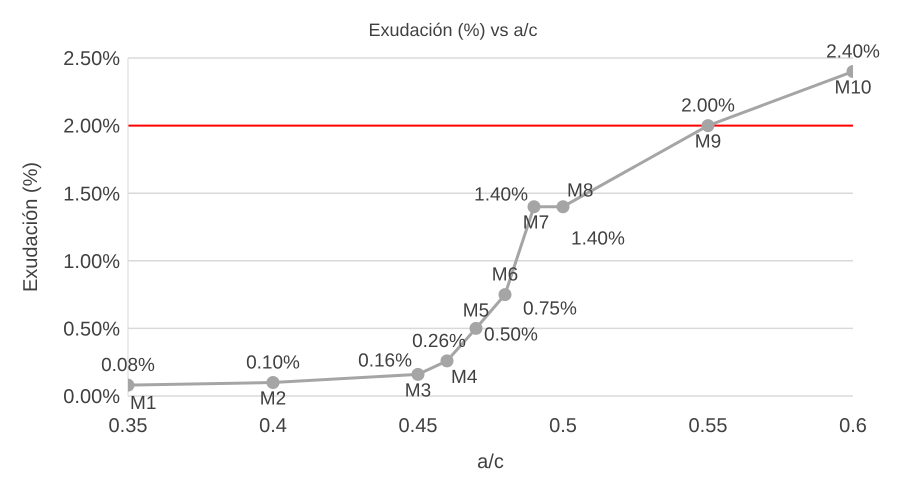  I want to click on y-tick-label: 2.50%, so click(91, 59).